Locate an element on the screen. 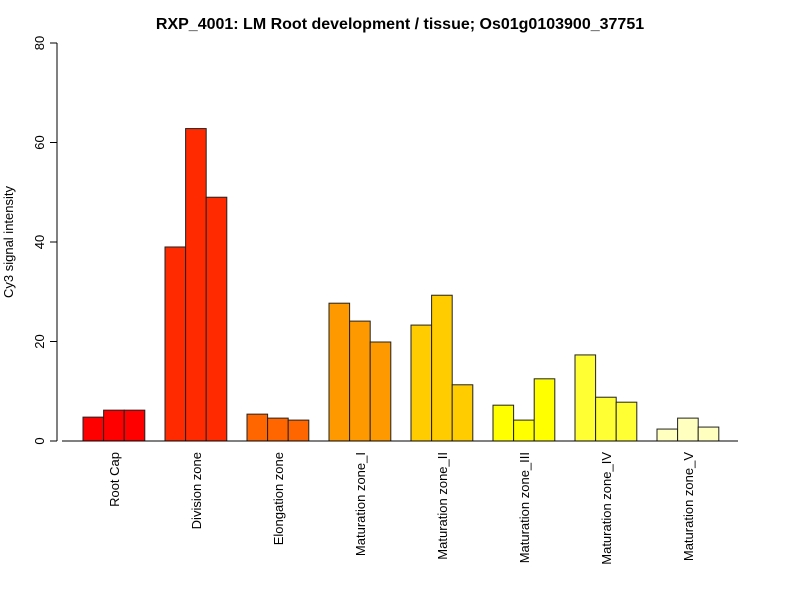  y-axis-label: Cy3 signal intensity is located at coordinates (8, 242).